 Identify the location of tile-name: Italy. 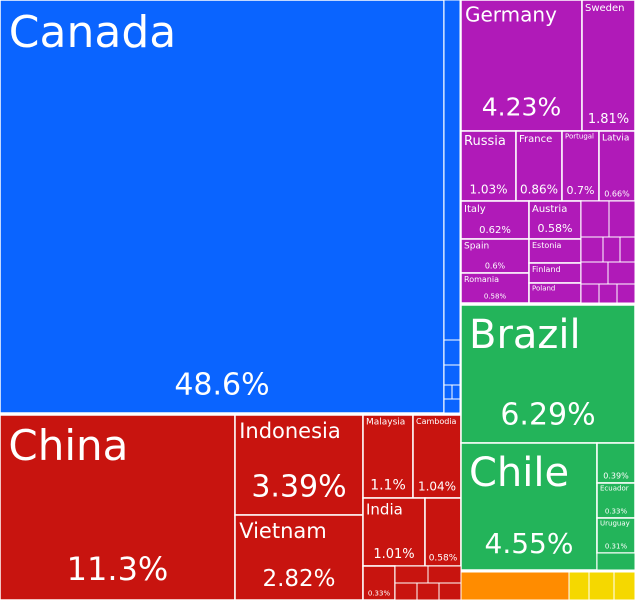
(475, 209).